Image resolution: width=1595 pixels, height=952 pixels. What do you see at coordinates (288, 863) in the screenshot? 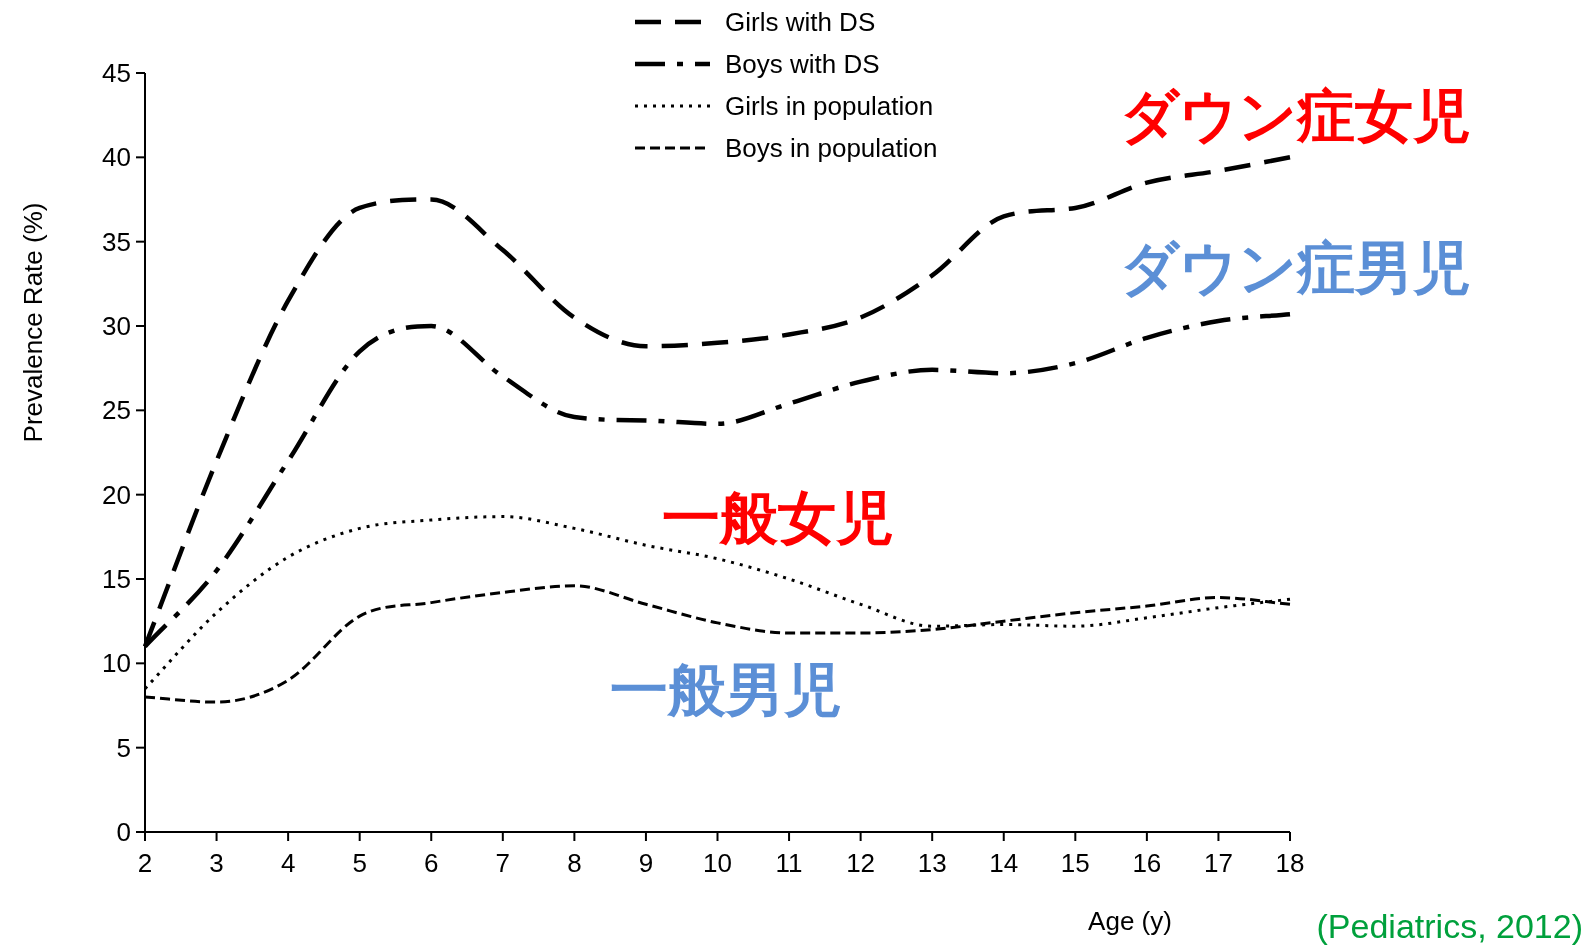
I see `x-tick-label: 4` at bounding box center [288, 863].